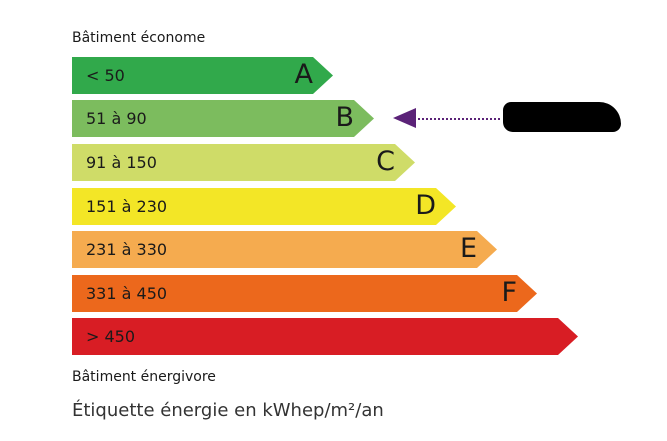 This screenshot has height=441, width=667. What do you see at coordinates (111, 336) in the screenshot?
I see `class-range: > 450` at bounding box center [111, 336].